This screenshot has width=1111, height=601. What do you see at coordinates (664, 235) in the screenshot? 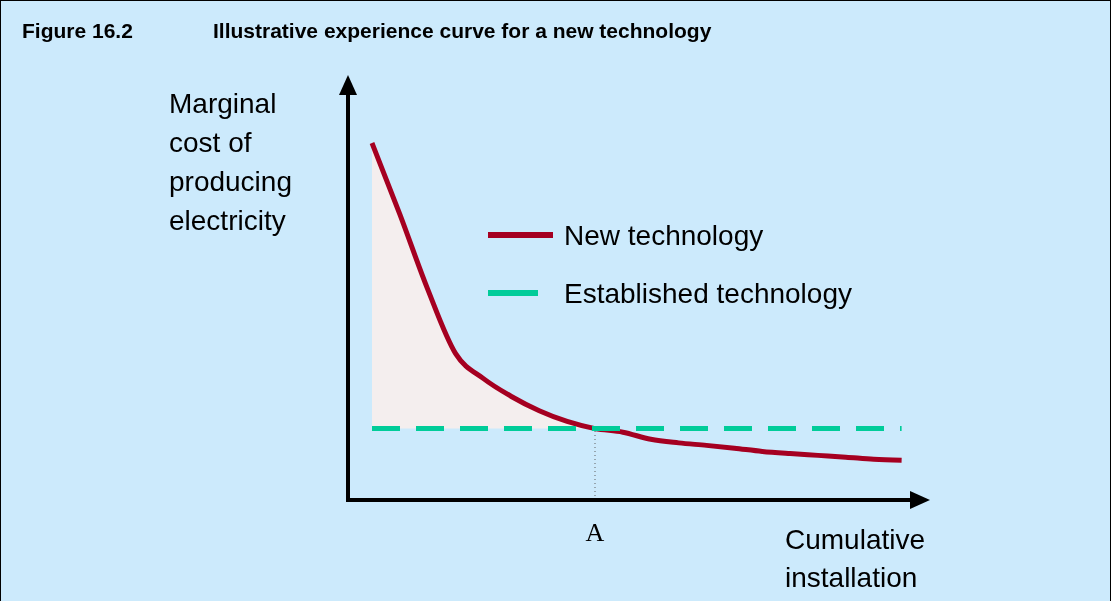
I see `legend-label: New technology` at bounding box center [664, 235].